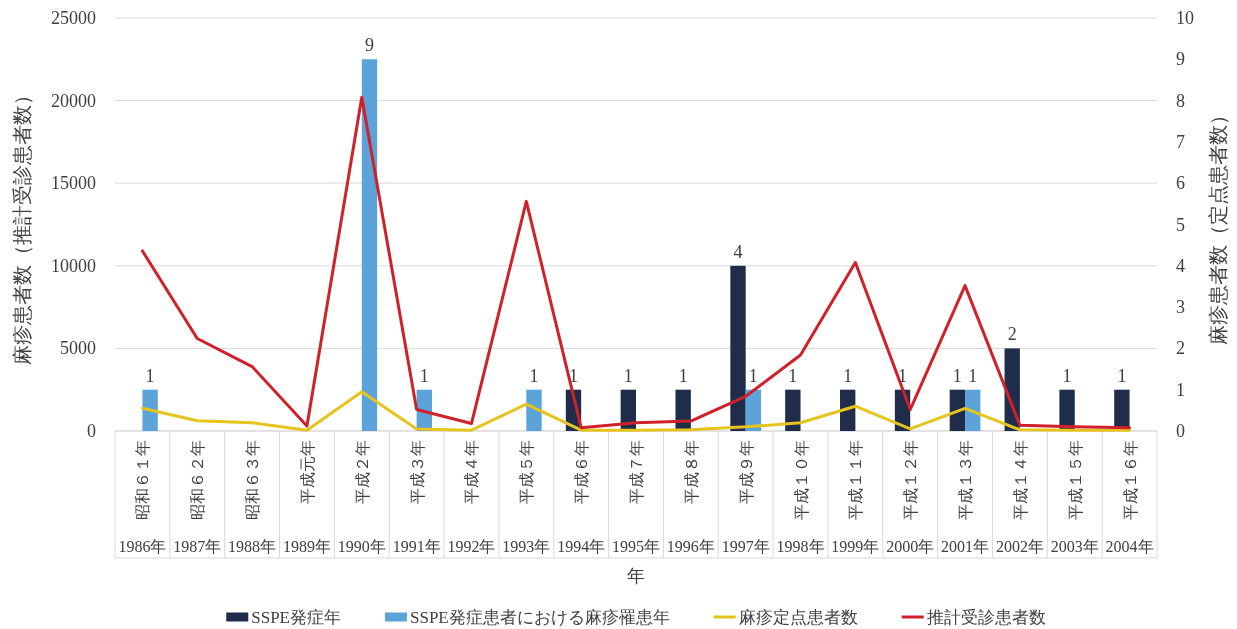 This screenshot has width=1237, height=629. What do you see at coordinates (526, 546) in the screenshot?
I see `x-tick-label: 1993年` at bounding box center [526, 546].